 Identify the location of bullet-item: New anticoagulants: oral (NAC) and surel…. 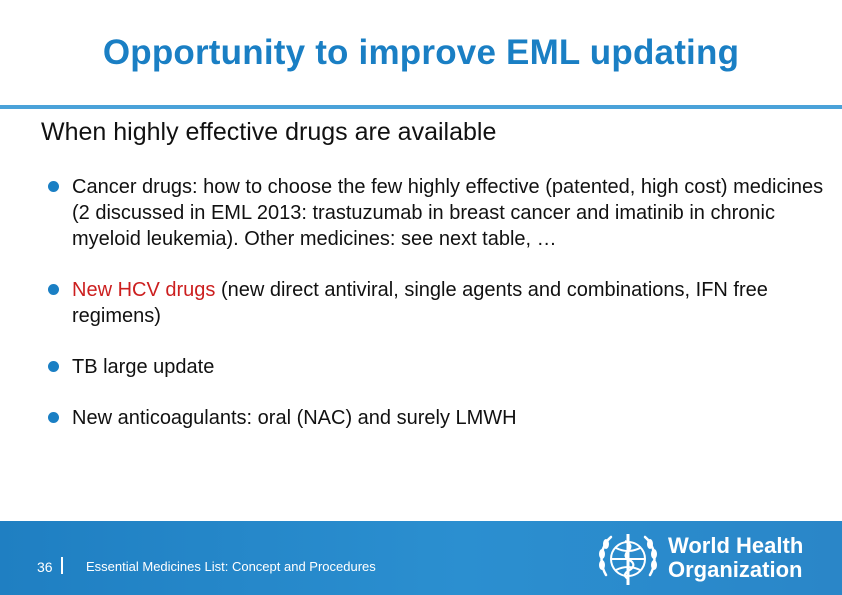
(438, 418).